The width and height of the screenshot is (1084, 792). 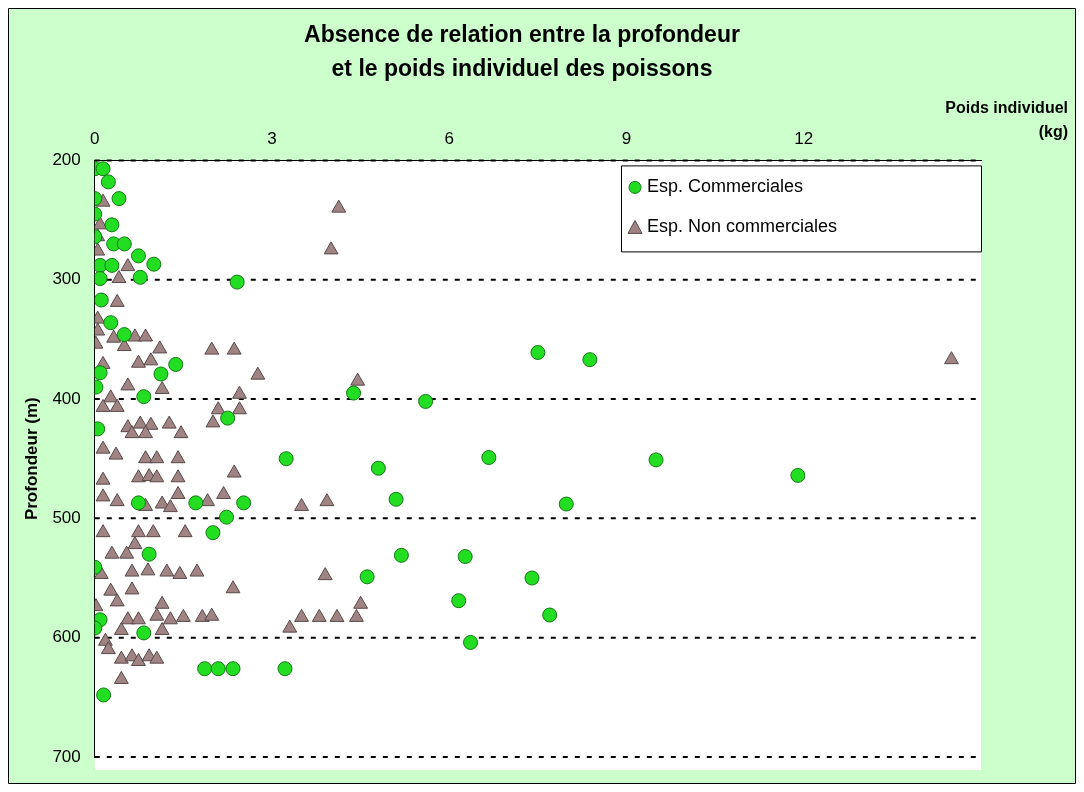 What do you see at coordinates (522, 51) in the screenshot?
I see `chart-title: Absence de relation entre la profondeur et le poids individuel des poissons` at bounding box center [522, 51].